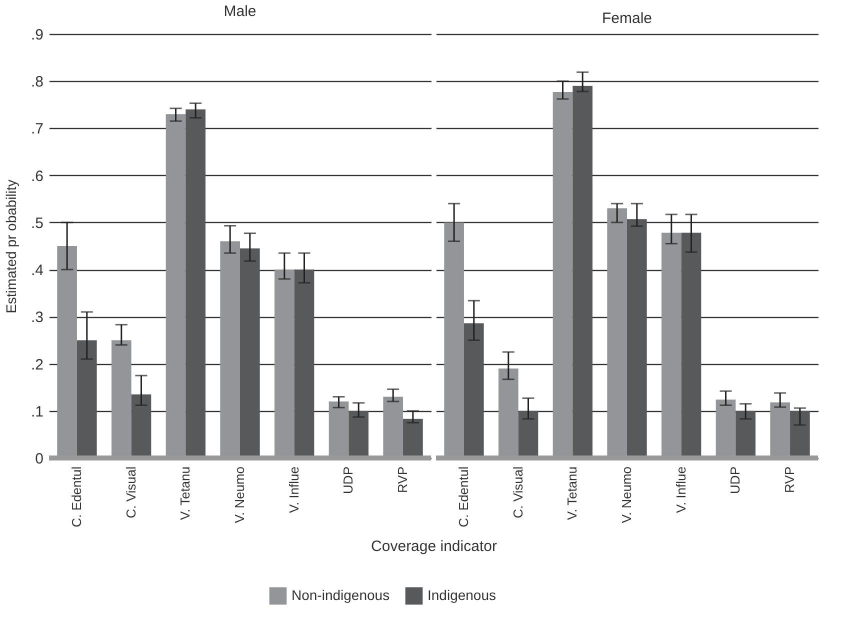  What do you see at coordinates (37, 129) in the screenshot?
I see `y-tick-label: .7` at bounding box center [37, 129].